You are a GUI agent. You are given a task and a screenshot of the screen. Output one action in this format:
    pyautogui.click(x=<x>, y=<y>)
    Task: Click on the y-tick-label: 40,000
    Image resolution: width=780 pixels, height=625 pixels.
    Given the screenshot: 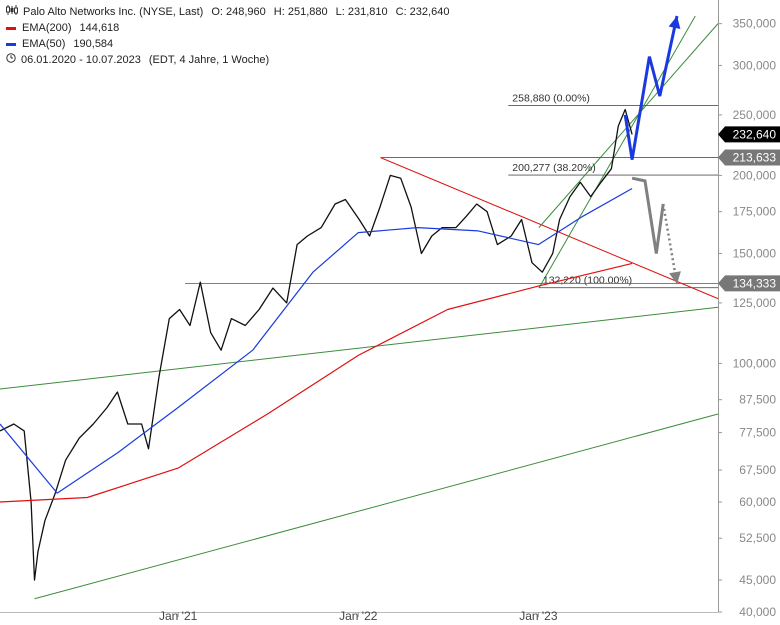 What is the action you would take?
    pyautogui.click(x=757, y=612)
    